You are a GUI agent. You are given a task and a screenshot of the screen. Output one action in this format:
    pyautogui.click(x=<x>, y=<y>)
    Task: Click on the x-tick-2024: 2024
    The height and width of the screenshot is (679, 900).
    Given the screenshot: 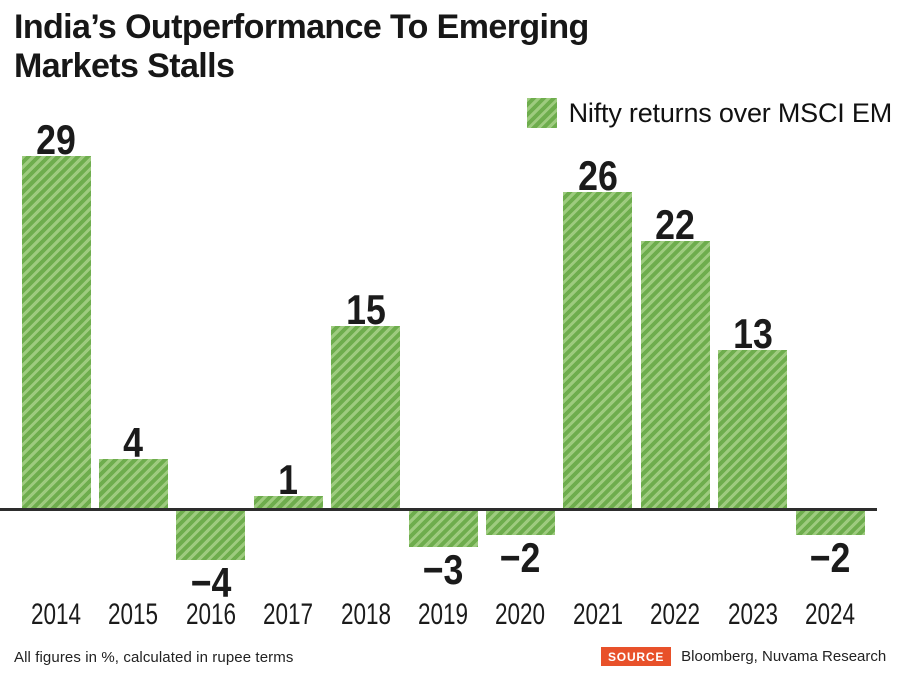 What is the action you would take?
    pyautogui.click(x=830, y=614)
    